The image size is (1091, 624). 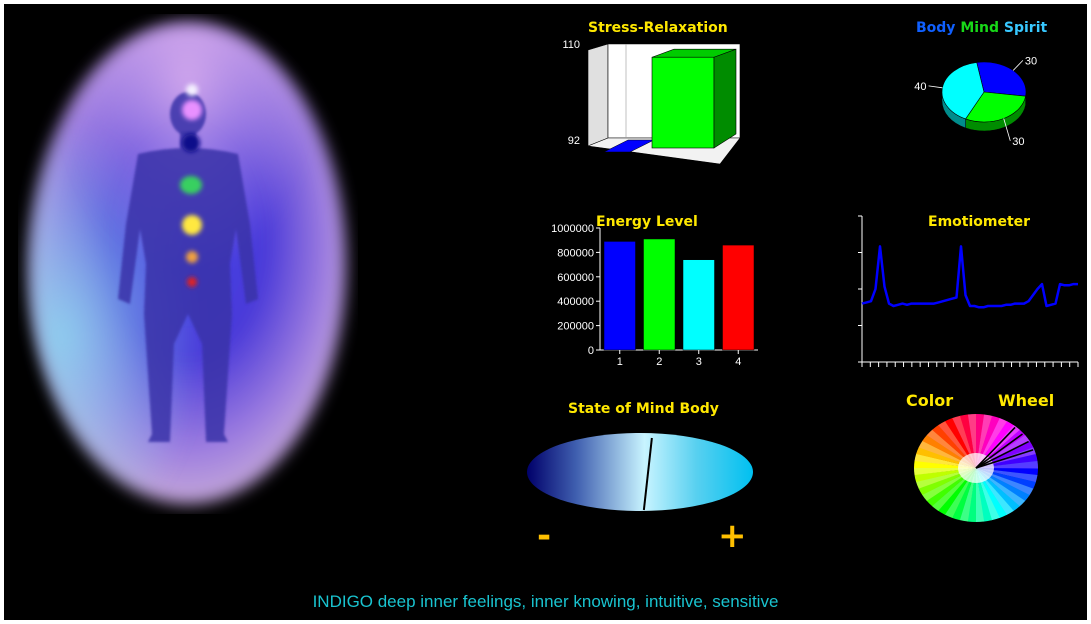 I want to click on energy-ytick-label: 600000, so click(x=575, y=278).